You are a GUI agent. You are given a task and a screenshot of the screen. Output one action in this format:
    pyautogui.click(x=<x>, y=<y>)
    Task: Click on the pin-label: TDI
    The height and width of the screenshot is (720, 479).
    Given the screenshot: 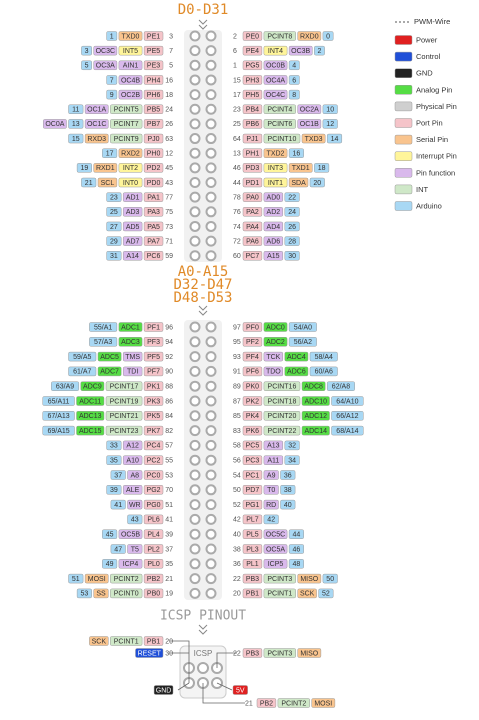 What is the action you would take?
    pyautogui.click(x=132, y=372)
    